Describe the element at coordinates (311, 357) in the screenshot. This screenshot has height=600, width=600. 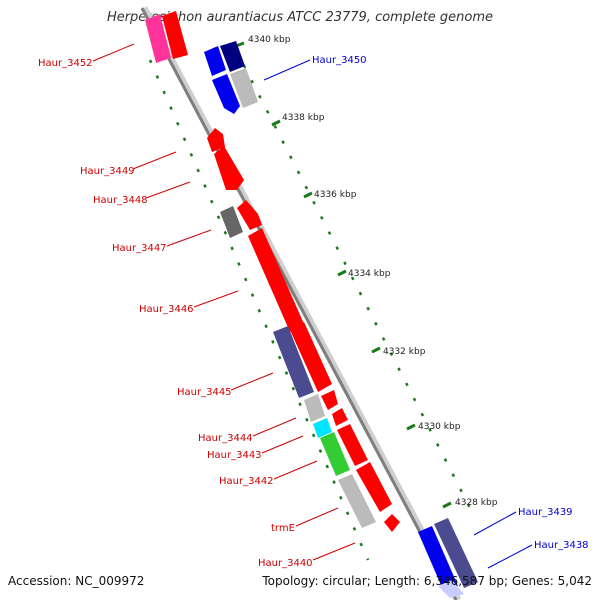
I see `gene-haur-3445-b` at that location.